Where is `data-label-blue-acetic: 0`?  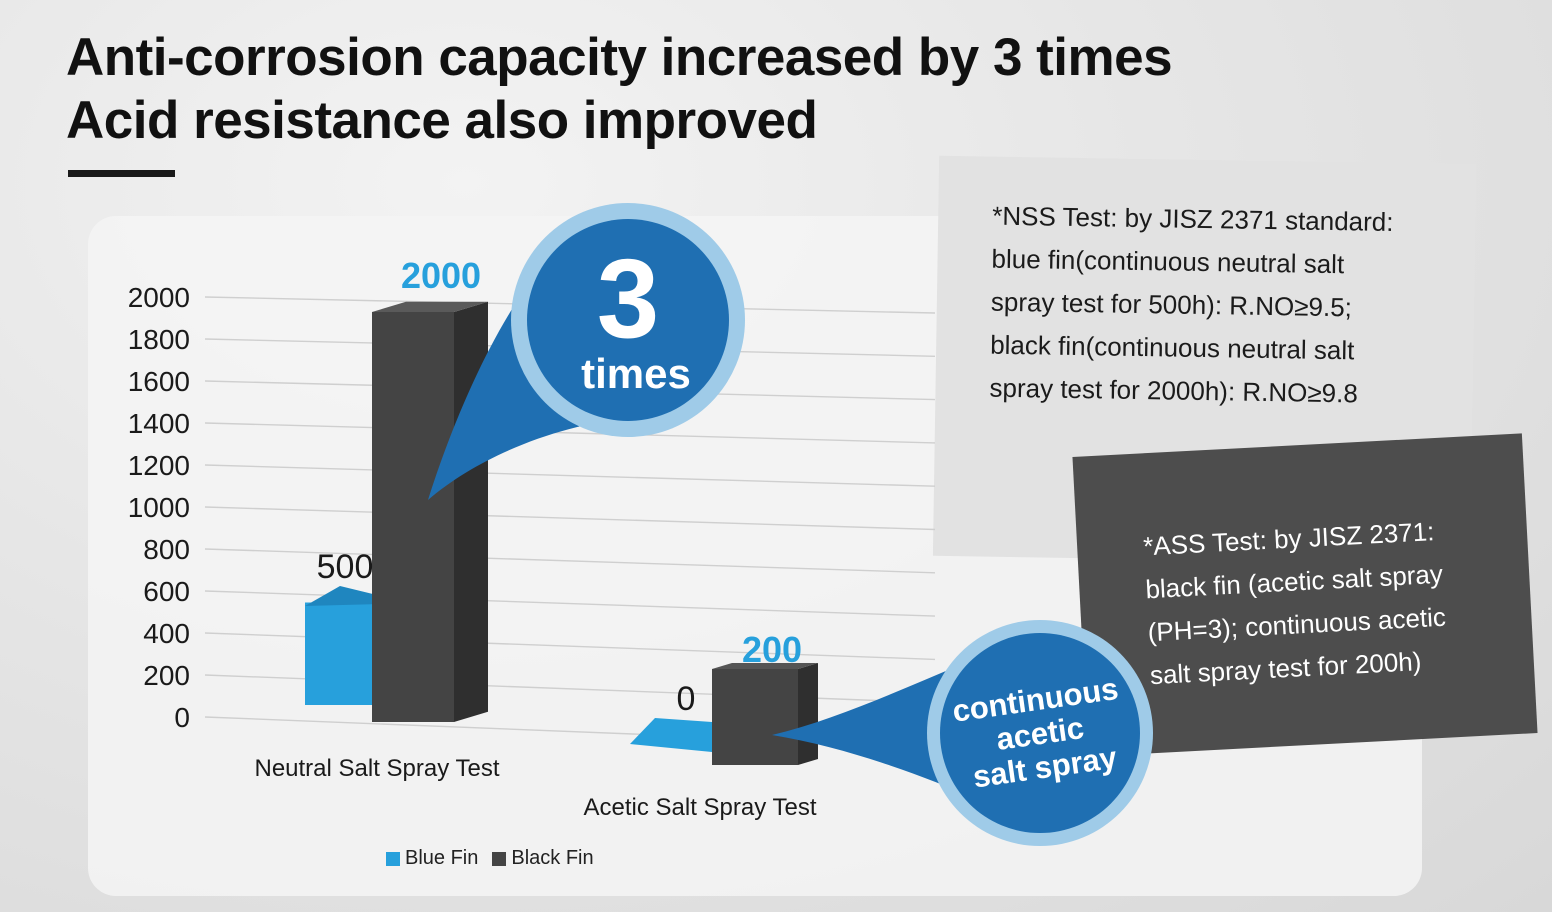 data-label-blue-acetic: 0 is located at coordinates (686, 699).